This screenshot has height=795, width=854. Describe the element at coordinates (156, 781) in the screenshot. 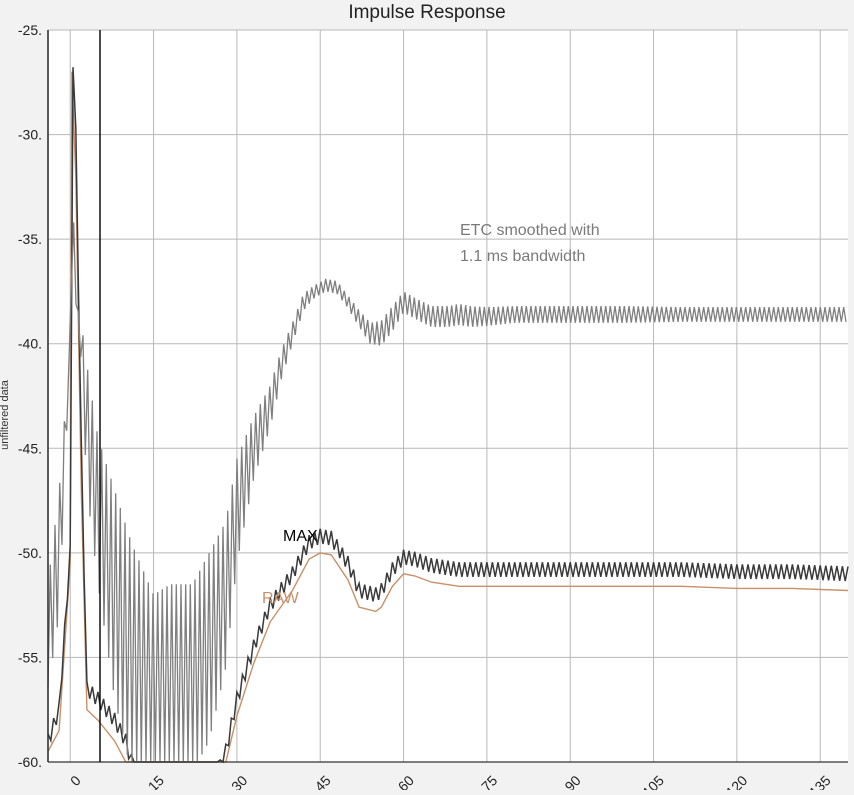

I see `x-tick-label: 15` at that location.